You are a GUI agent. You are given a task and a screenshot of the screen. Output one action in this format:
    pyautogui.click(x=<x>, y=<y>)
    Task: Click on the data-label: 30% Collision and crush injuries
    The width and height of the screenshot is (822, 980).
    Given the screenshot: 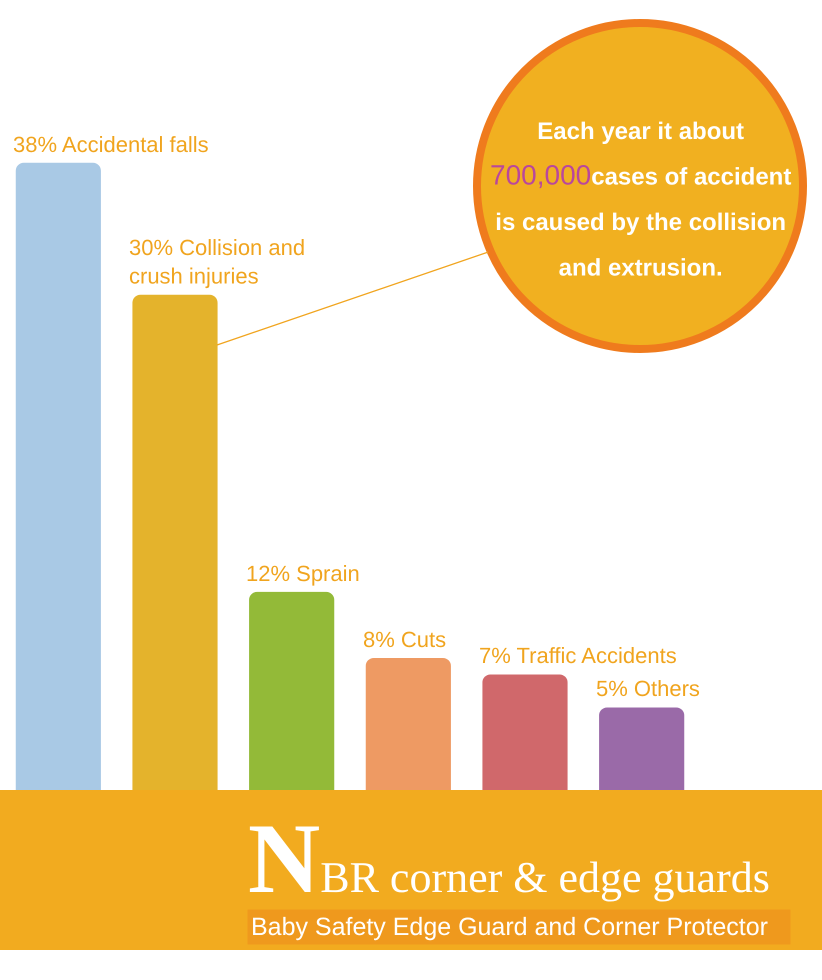 What is the action you would take?
    pyautogui.click(x=217, y=262)
    